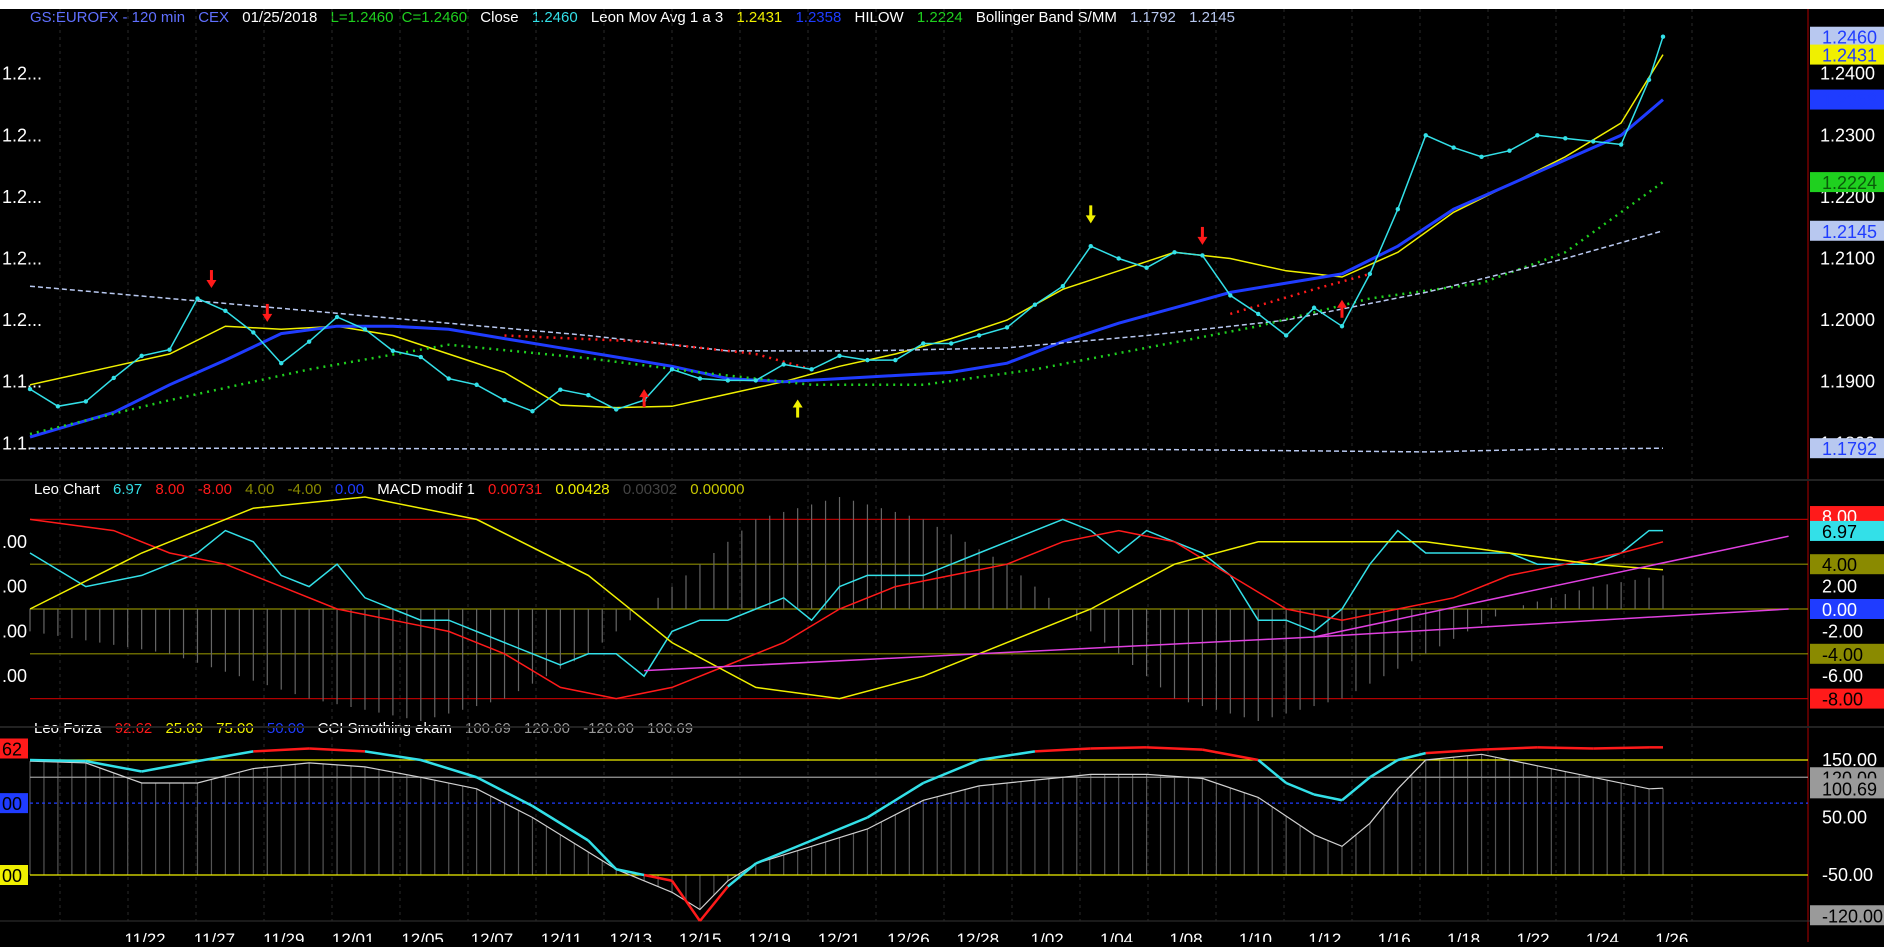  What do you see at coordinates (1849, 38) in the screenshot?
I see `value-tag-label: 1.2460` at bounding box center [1849, 38].